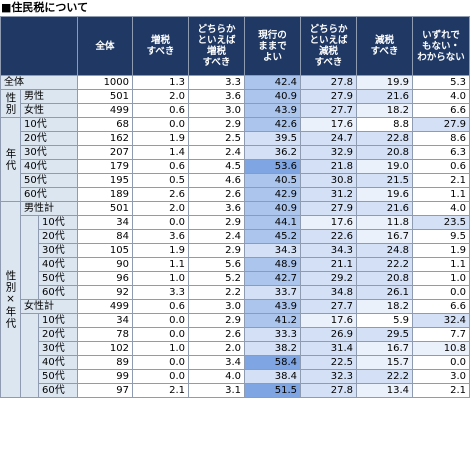 The image size is (472, 471). What do you see at coordinates (49, 96) in the screenshot?
I see `row-label: 男性` at bounding box center [49, 96].